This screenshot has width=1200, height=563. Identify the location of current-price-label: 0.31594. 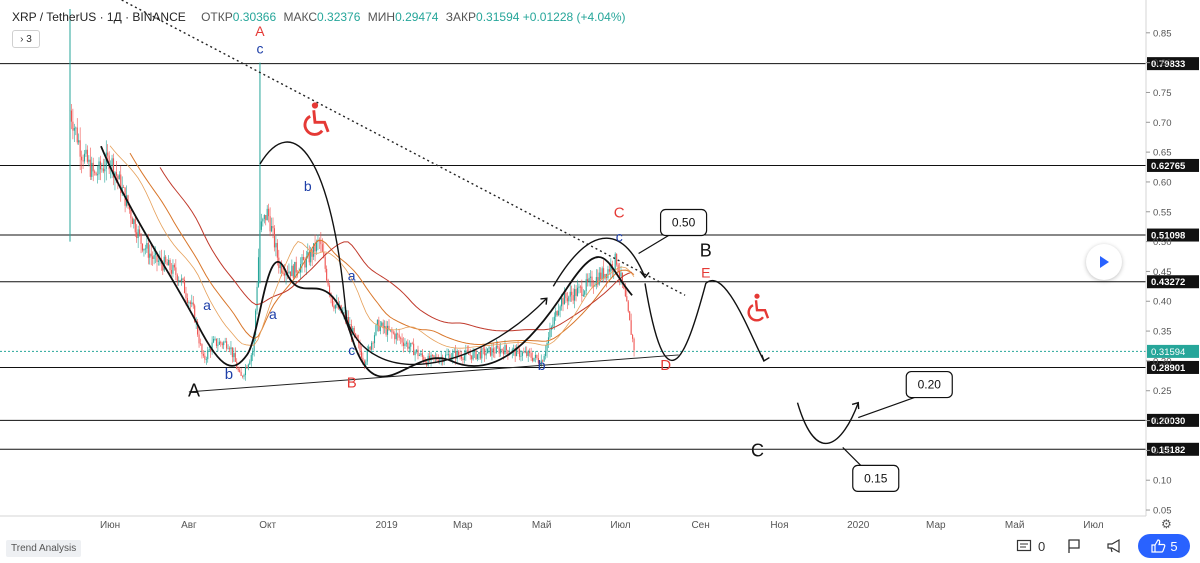
(1168, 352).